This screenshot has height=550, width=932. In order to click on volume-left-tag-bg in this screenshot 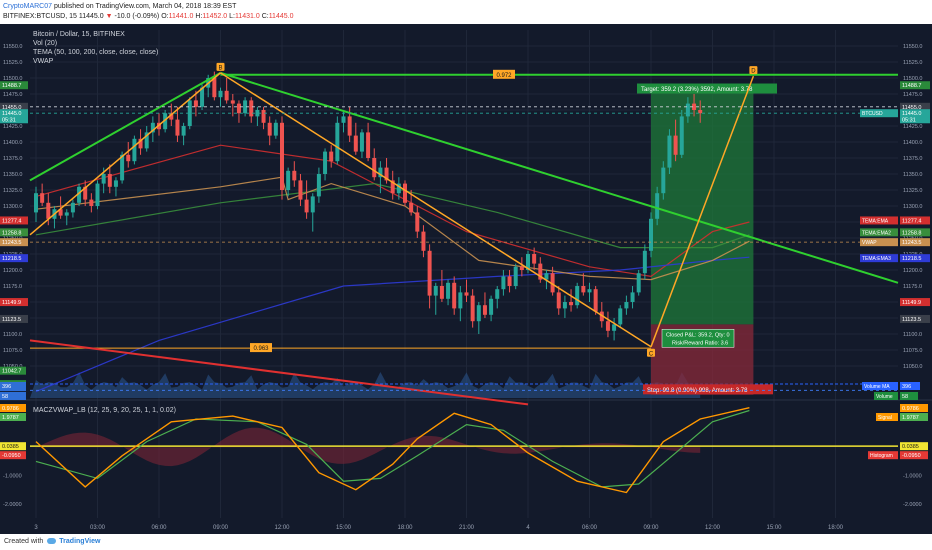, I will do `click(13, 386)`.